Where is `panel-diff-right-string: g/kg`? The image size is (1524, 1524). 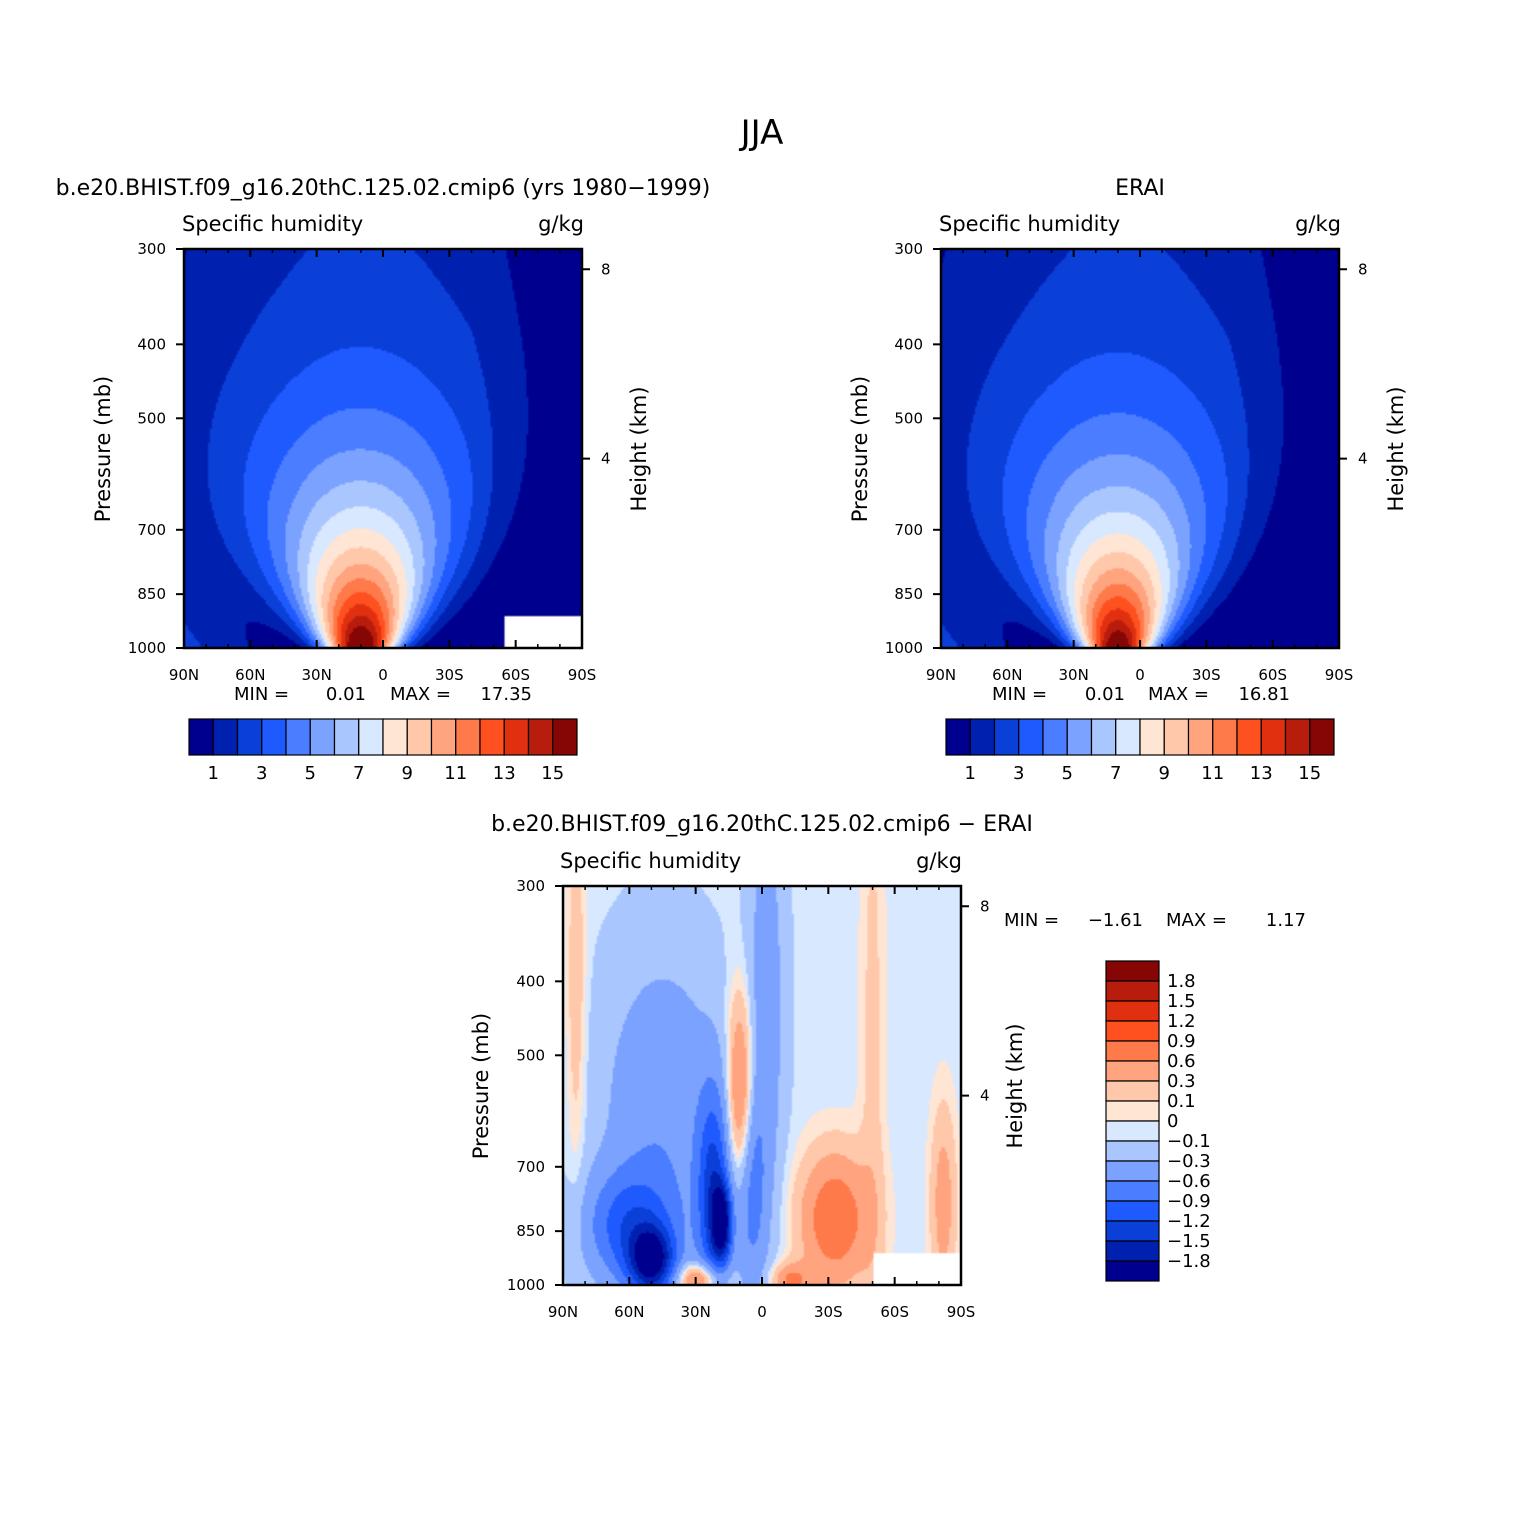 panel-diff-right-string: g/kg is located at coordinates (939, 861).